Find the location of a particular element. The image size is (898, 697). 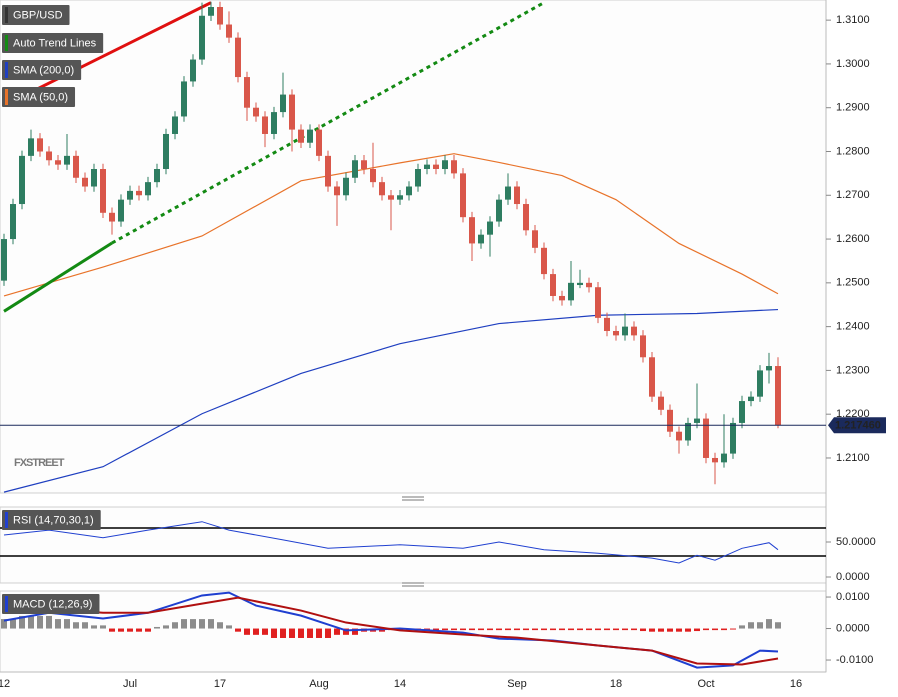

last-price-label: 1.217460 is located at coordinates (858, 426).